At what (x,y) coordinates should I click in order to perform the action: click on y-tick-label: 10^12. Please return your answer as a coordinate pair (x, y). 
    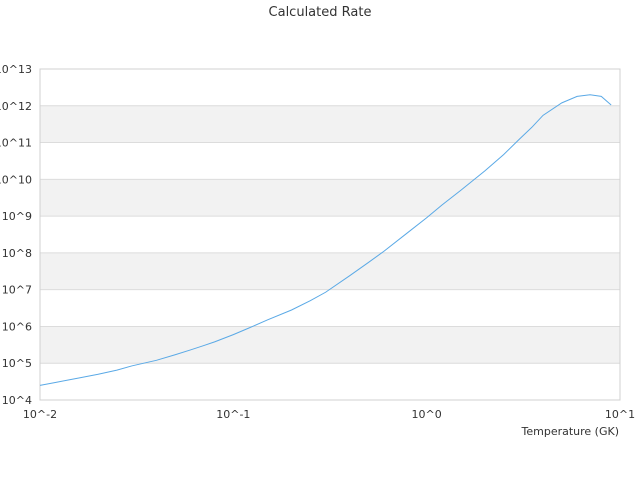
    Looking at the image, I should click on (16, 106).